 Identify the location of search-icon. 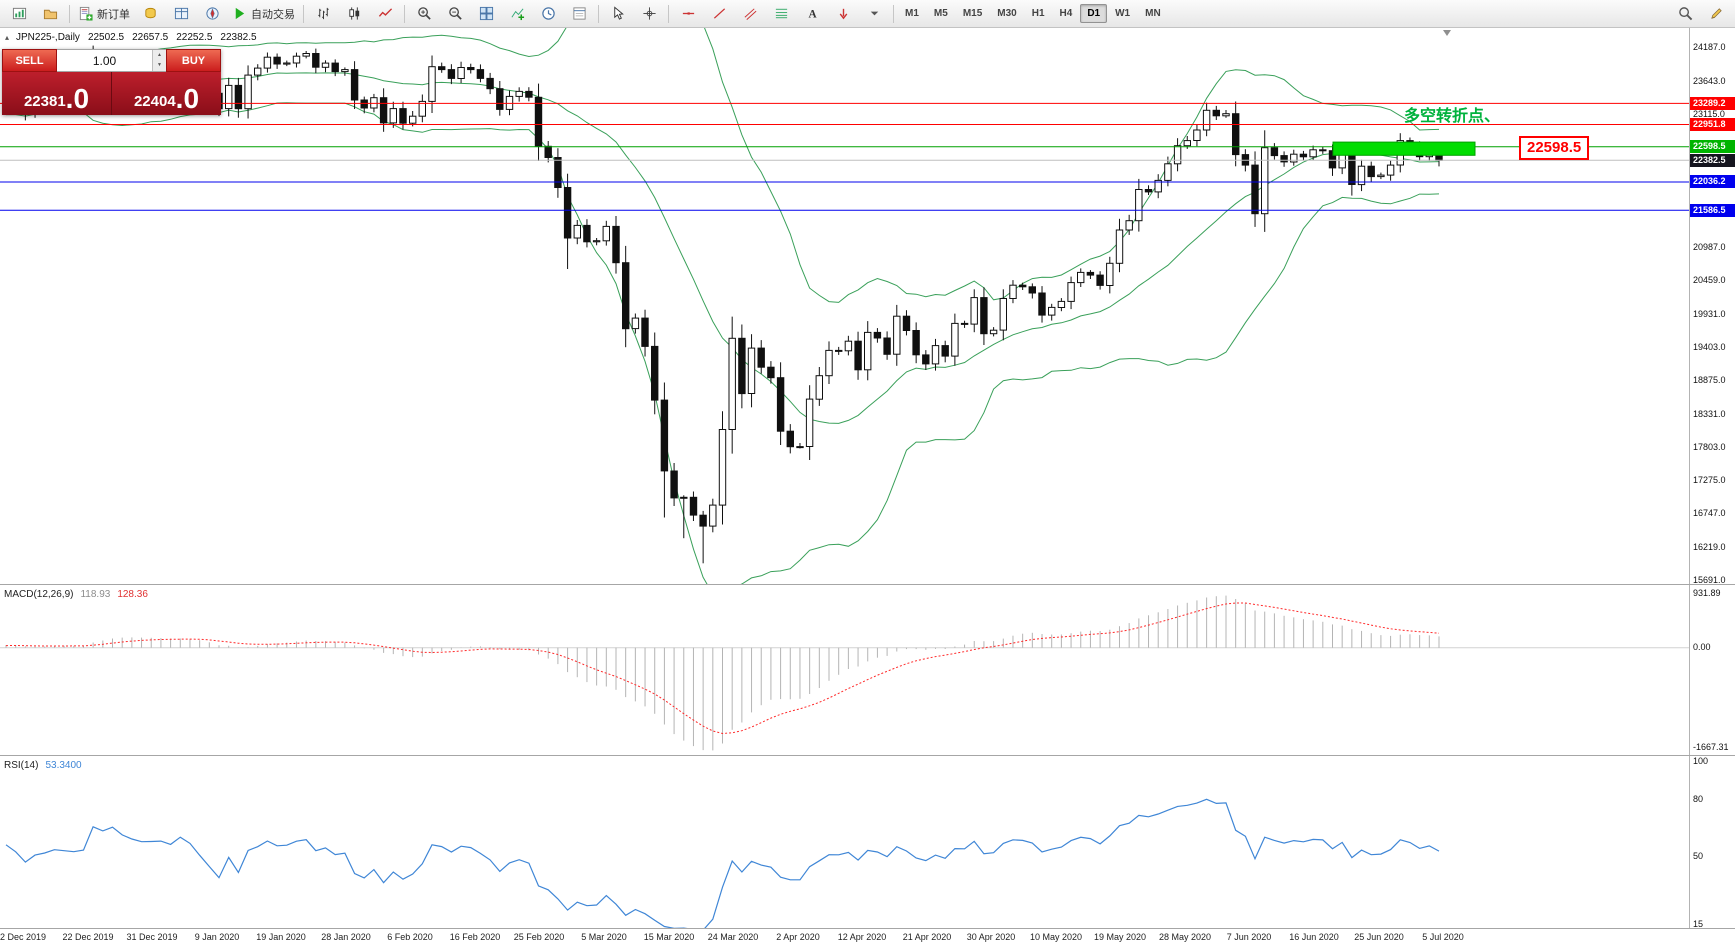
(1685, 13).